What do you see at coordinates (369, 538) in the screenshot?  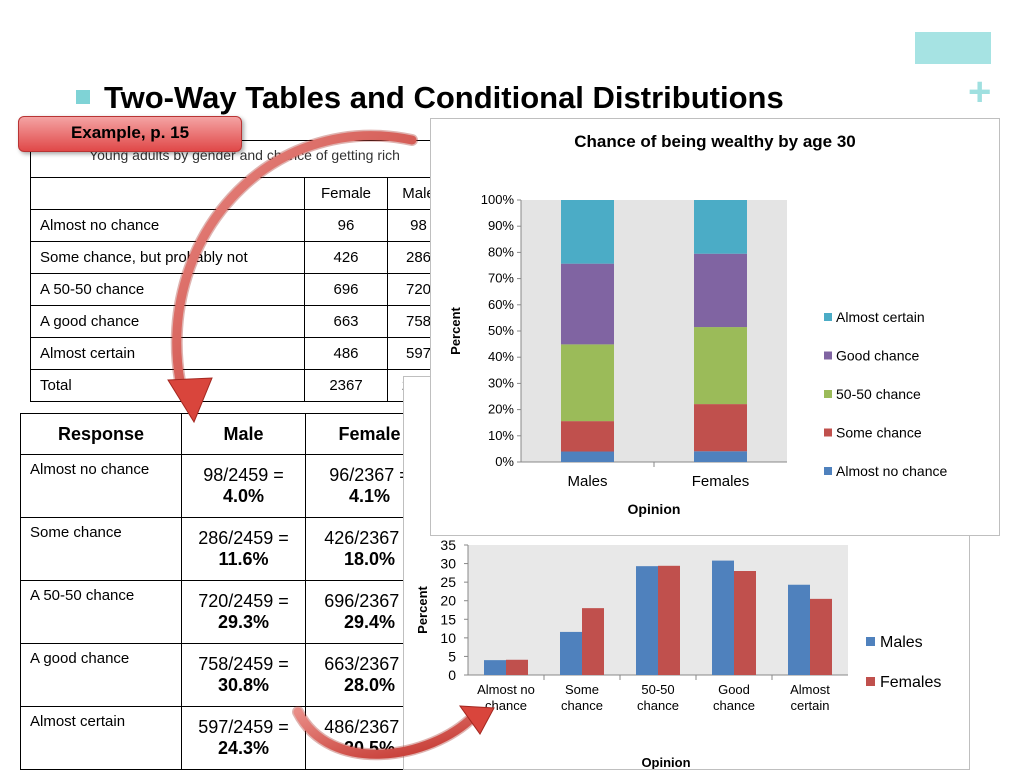 I see `female-fraction: 426/2367 =` at bounding box center [369, 538].